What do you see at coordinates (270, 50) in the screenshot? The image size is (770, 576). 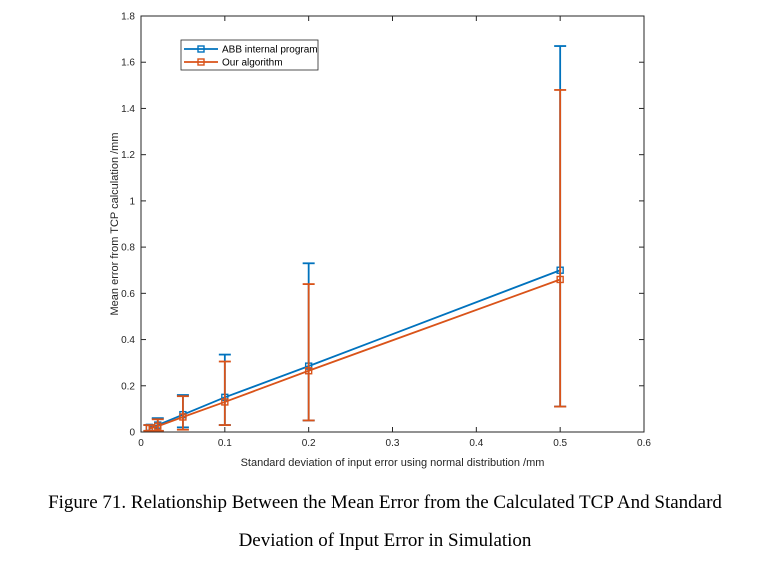 I see `legend-label-abb: ABB internal program` at bounding box center [270, 50].